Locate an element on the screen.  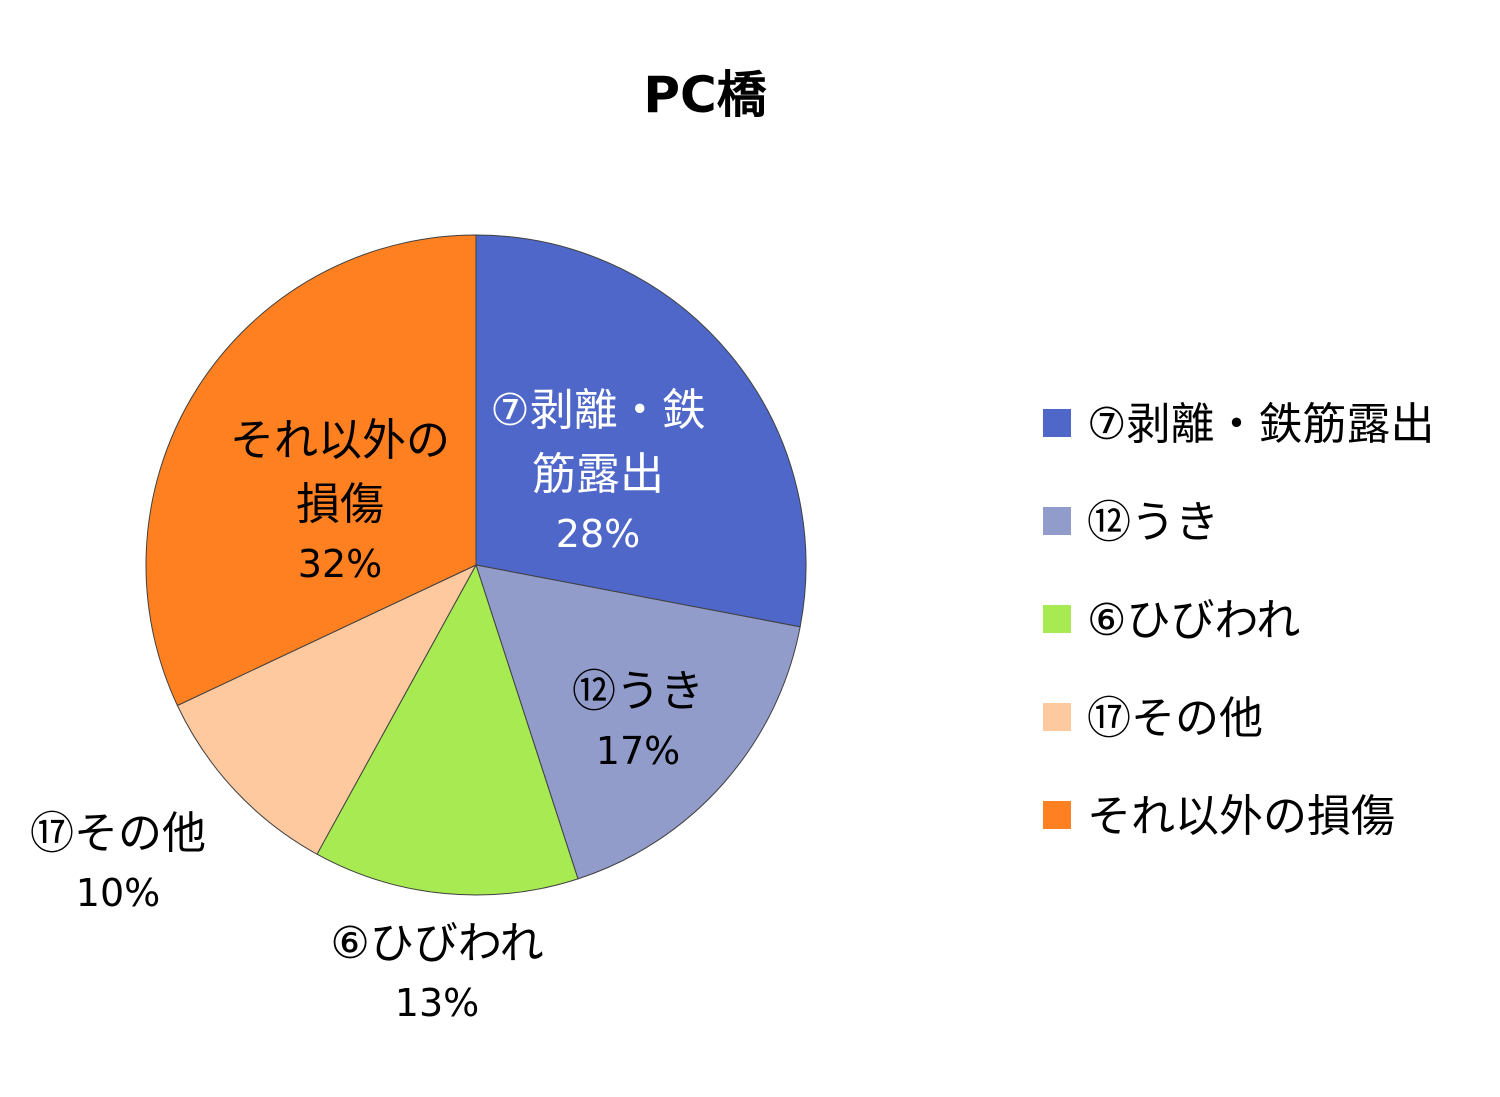
slice-label-1-line-0: ⑫うき is located at coordinates (638, 691).